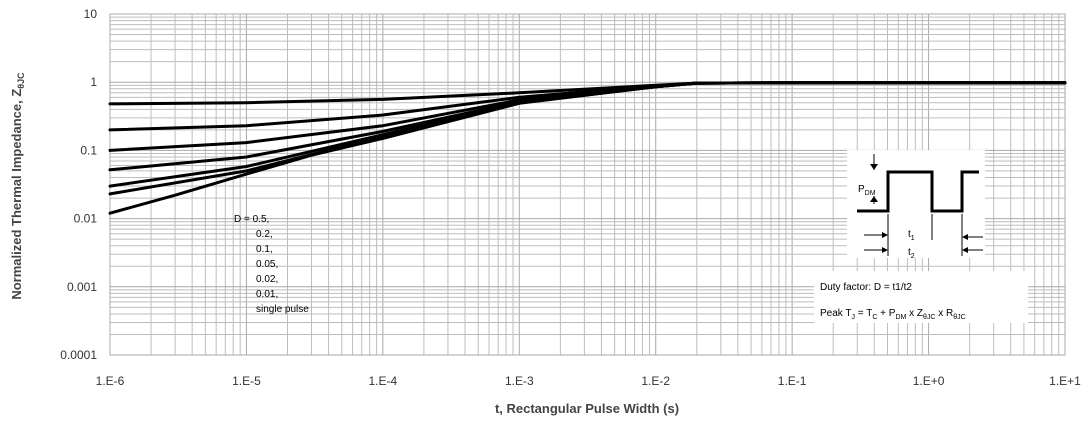 This screenshot has width=1091, height=430. What do you see at coordinates (267, 264) in the screenshot?
I see `legend-line-4: 0.05,` at bounding box center [267, 264].